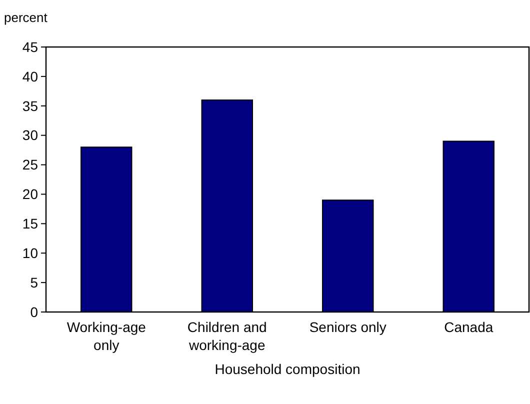 The image size is (530, 404). Describe the element at coordinates (34, 312) in the screenshot. I see `y-tick-label: 0` at that location.